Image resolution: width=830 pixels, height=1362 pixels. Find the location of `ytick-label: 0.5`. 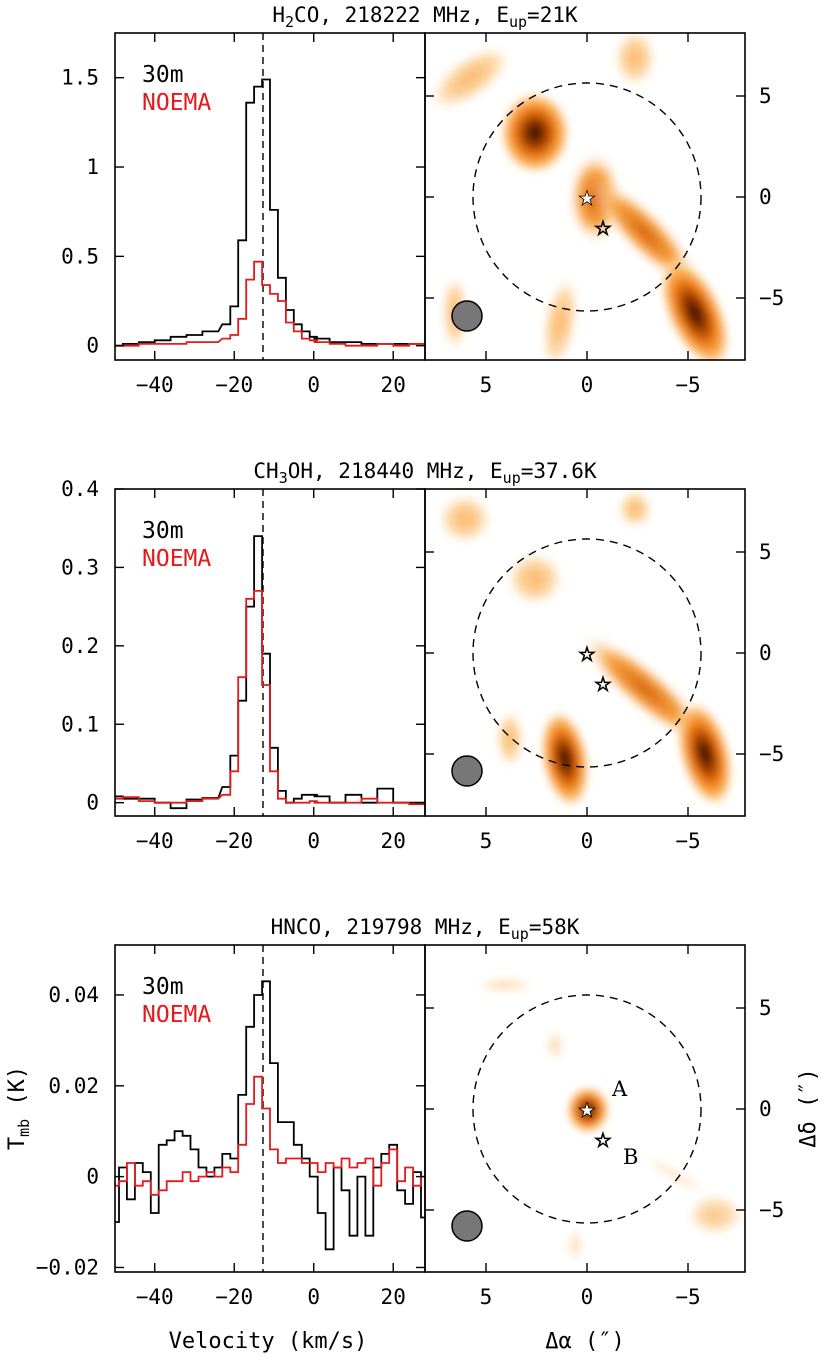

ytick-label: 0.5 is located at coordinates (80, 256).